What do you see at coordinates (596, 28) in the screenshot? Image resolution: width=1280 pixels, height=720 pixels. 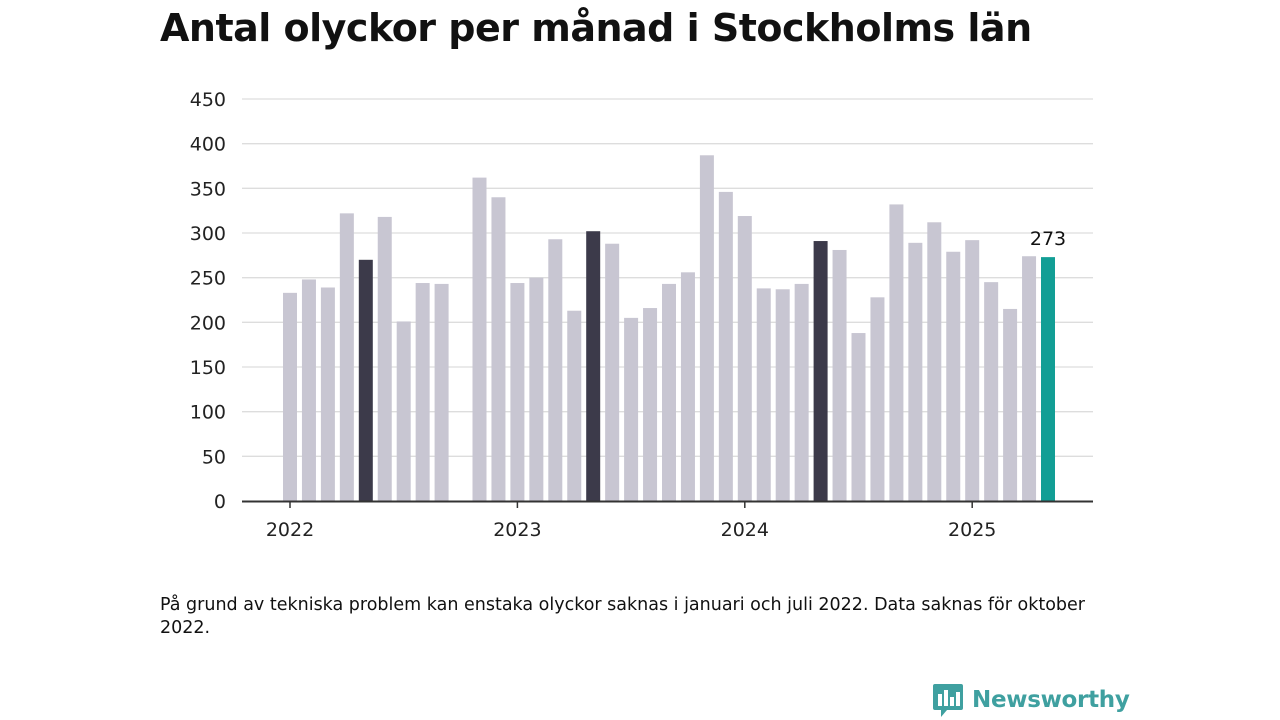 I see `chart-title: Antal olyckor per månad i Stockholms län` at bounding box center [596, 28].